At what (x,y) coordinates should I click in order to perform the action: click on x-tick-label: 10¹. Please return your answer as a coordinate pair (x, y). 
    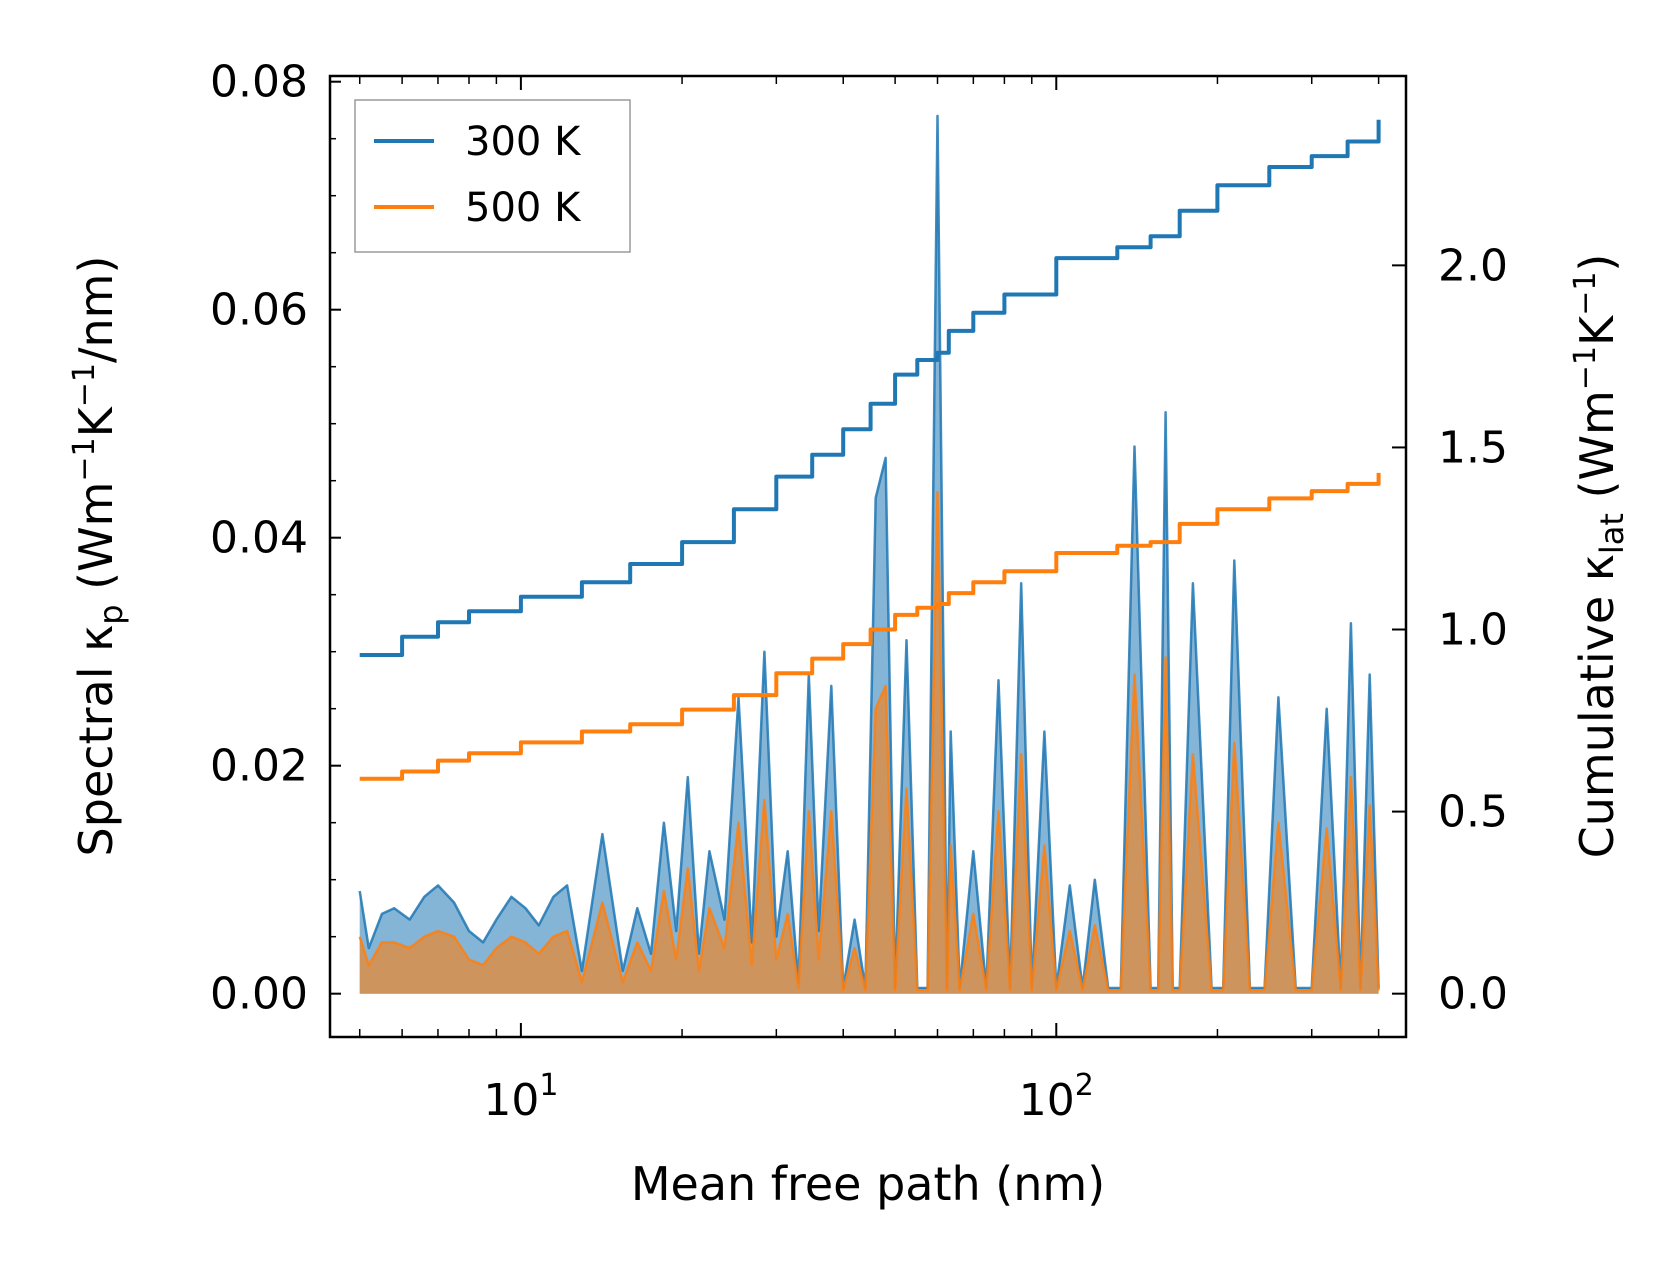
    Looking at the image, I should click on (520, 1097).